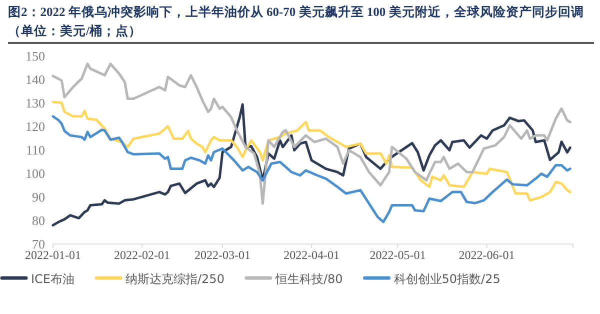 This screenshot has height=314, width=600. Describe the element at coordinates (38, 197) in the screenshot. I see `y-tick-label: 90` at that location.